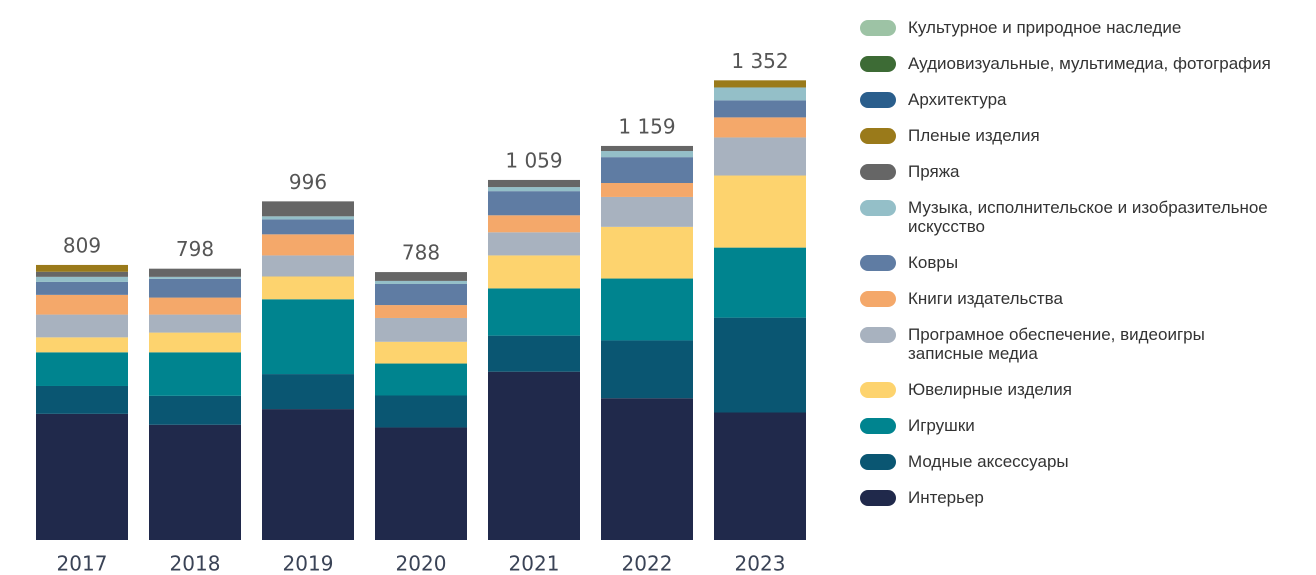 This screenshot has height=575, width=1316. I want to click on legend-item: Пленые изделия, so click(1070, 136).